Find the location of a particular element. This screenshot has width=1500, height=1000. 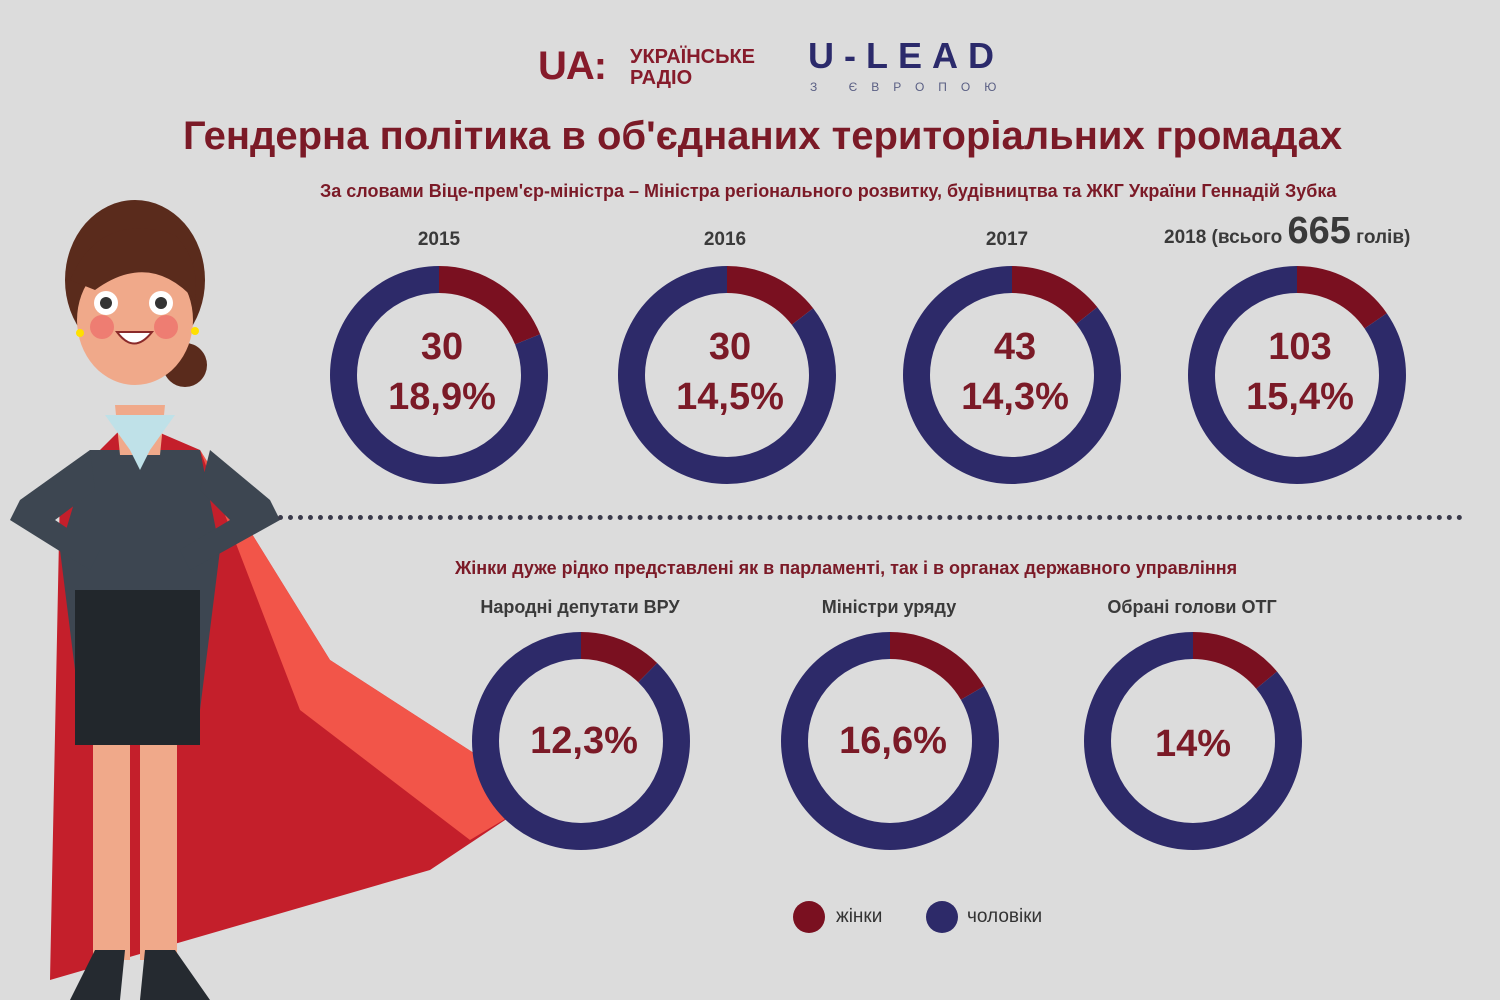

pct-otg-heads: 14% is located at coordinates (1193, 744).